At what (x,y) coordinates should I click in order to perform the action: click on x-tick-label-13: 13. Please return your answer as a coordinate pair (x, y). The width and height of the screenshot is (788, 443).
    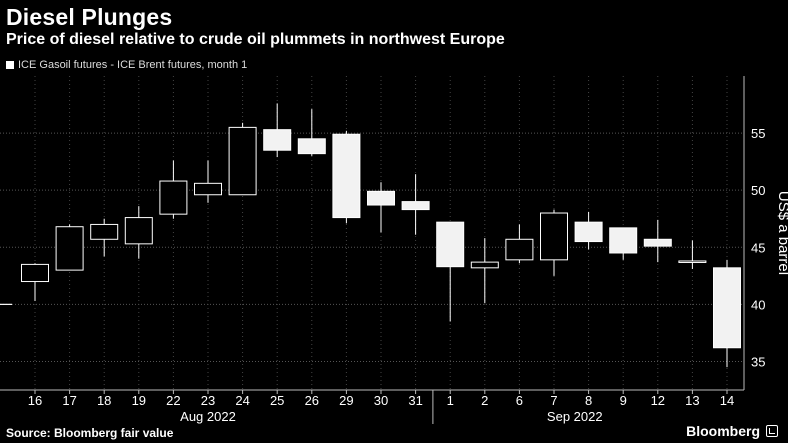
    Looking at the image, I should click on (692, 400).